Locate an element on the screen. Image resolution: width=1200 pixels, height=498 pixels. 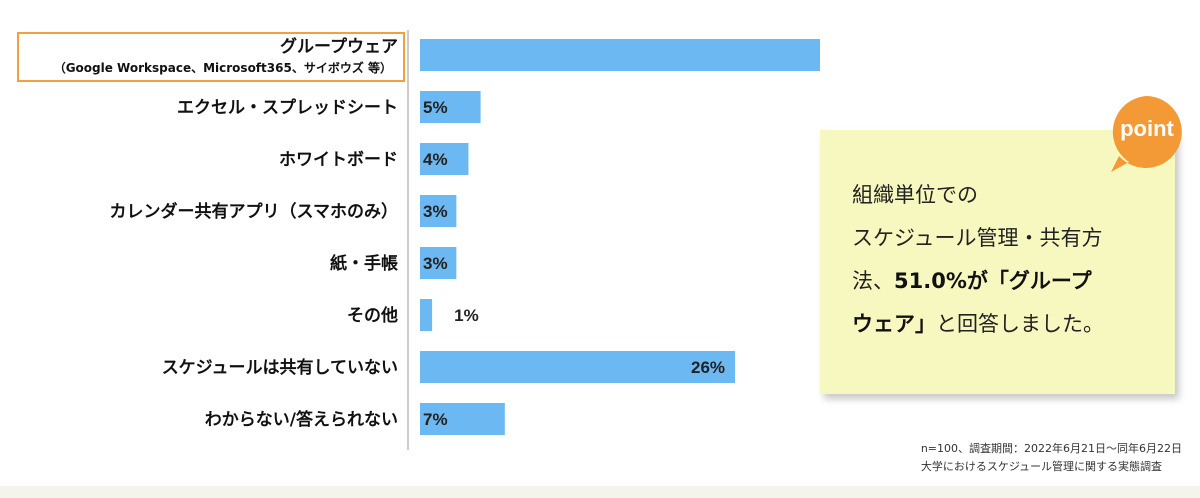
callout-line-4-bold: ウェア」 is located at coordinates (894, 324).